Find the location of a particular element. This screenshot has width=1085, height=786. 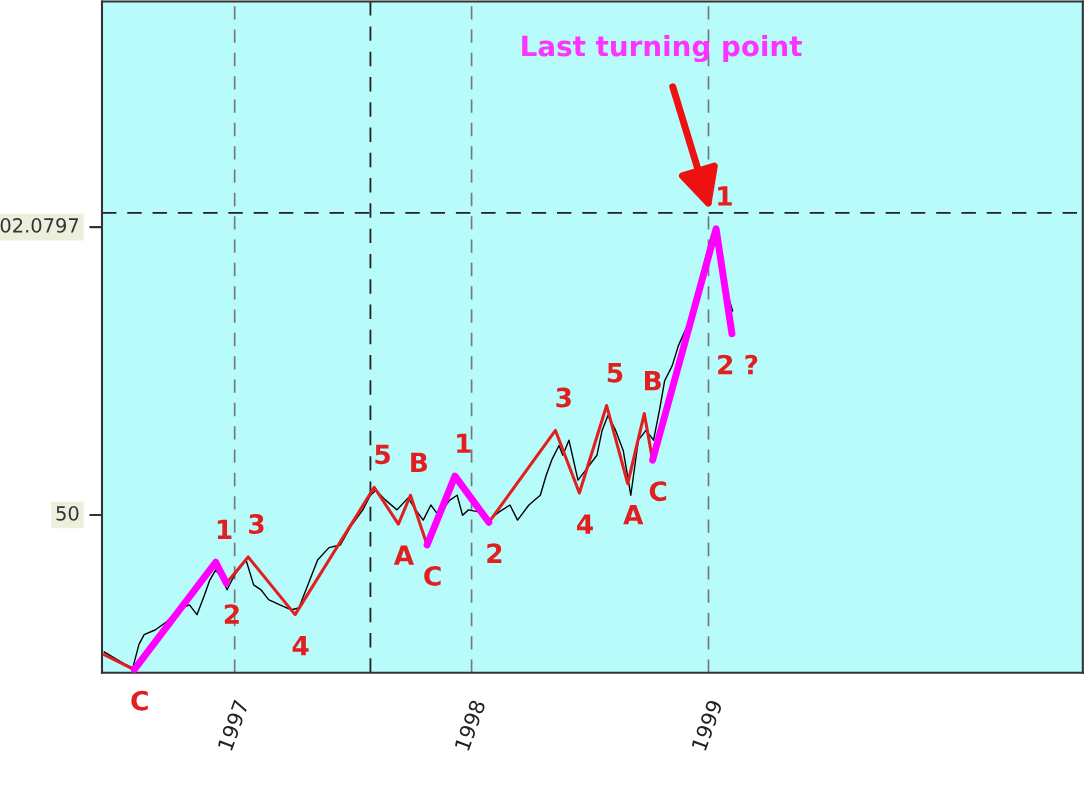

chart-title: Last turning point is located at coordinates (662, 49).